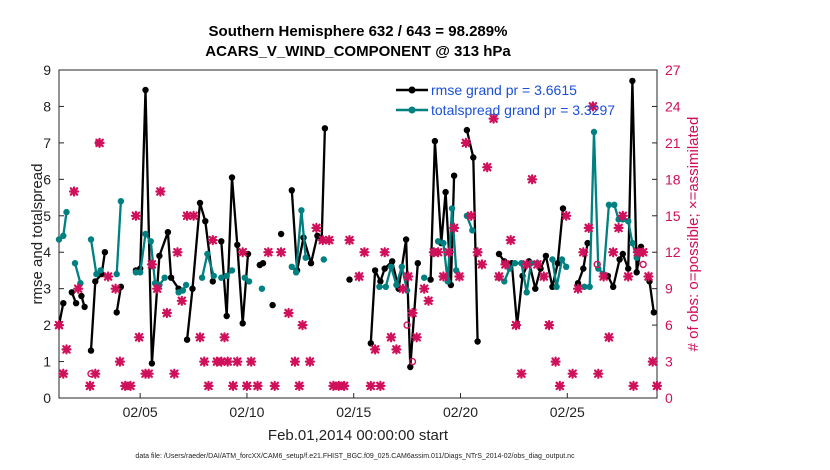  What do you see at coordinates (47, 289) in the screenshot?
I see `y-tick-label: 3` at bounding box center [47, 289].